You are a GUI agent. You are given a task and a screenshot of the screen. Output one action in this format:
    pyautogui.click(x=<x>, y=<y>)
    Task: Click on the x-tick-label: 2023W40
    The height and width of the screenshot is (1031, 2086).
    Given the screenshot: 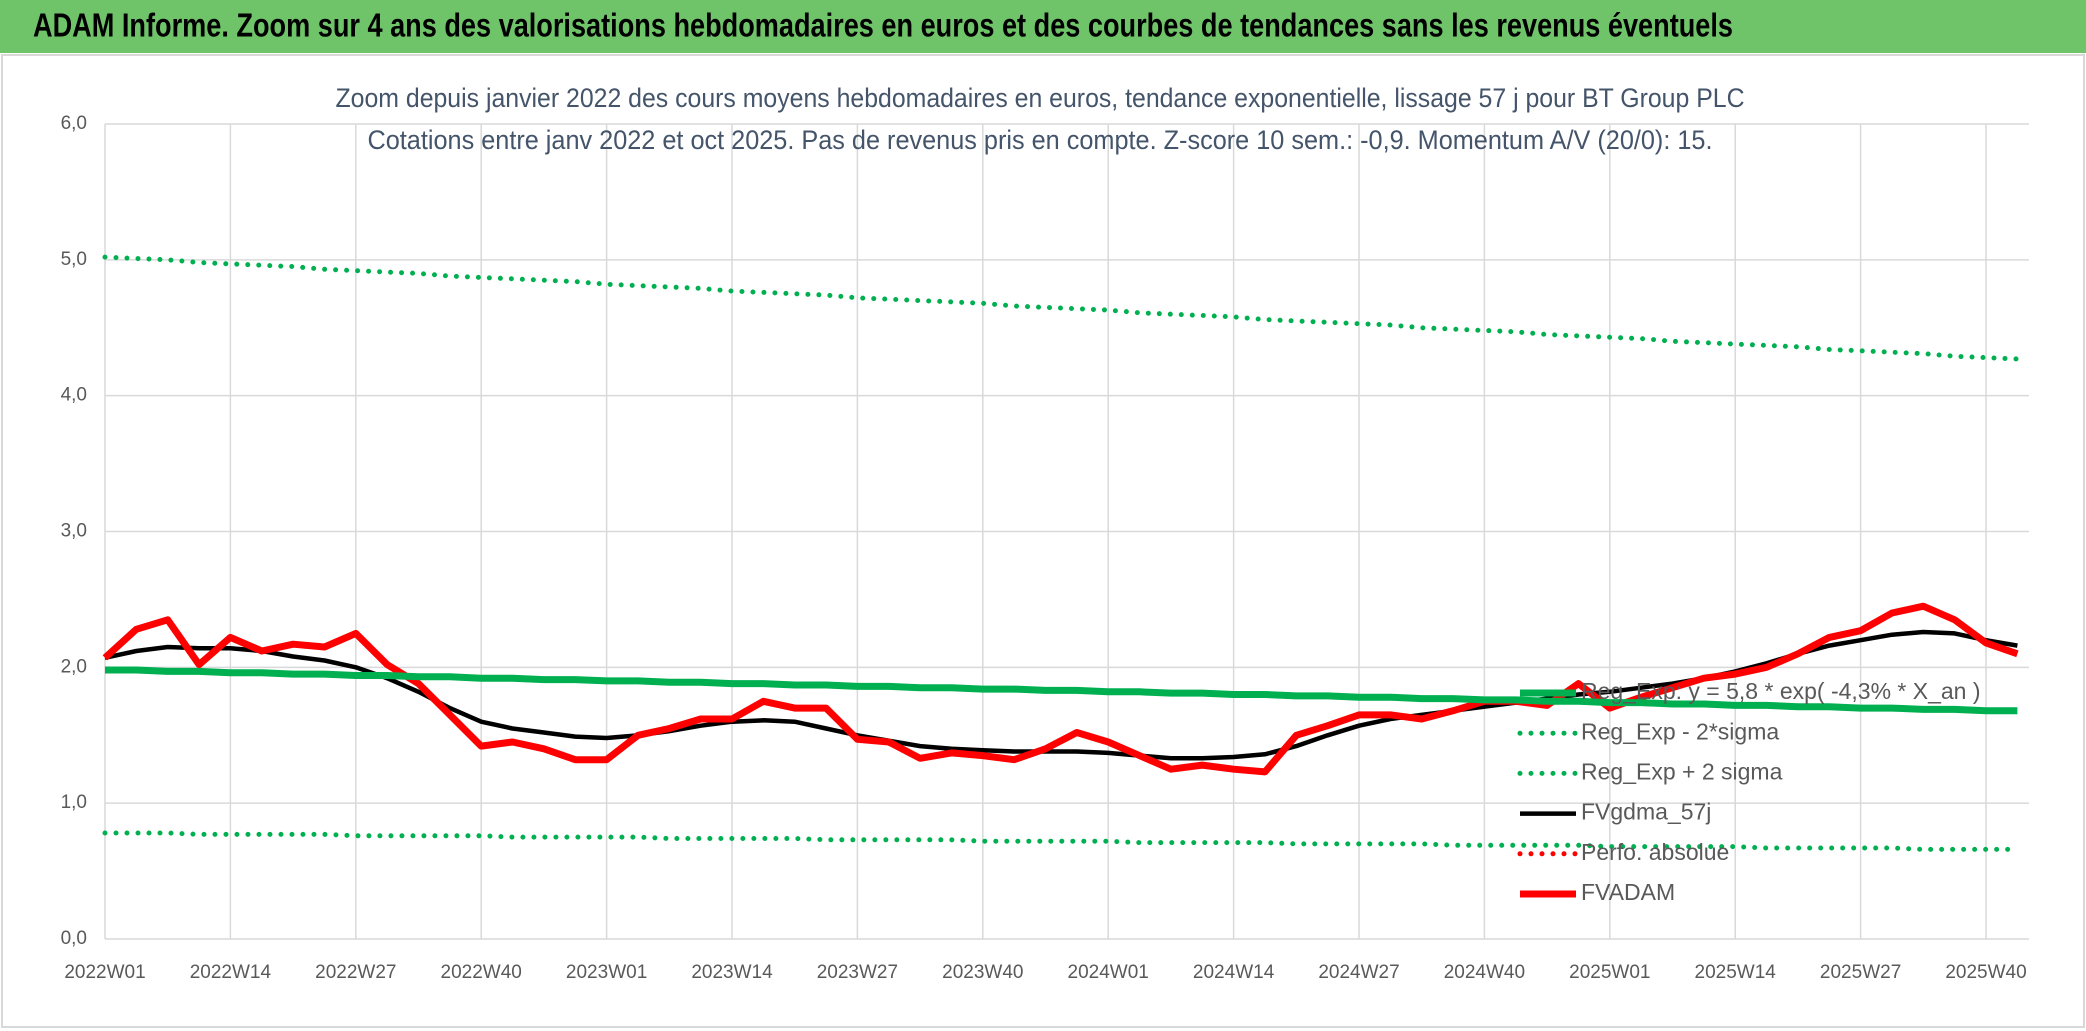 What is the action you would take?
    pyautogui.click(x=982, y=972)
    